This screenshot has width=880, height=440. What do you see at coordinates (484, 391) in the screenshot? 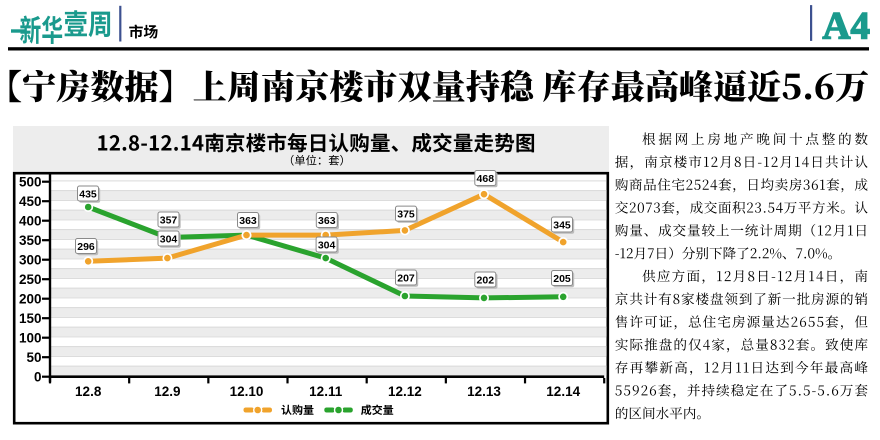
I see `svg-text: 12.13` at bounding box center [484, 391].